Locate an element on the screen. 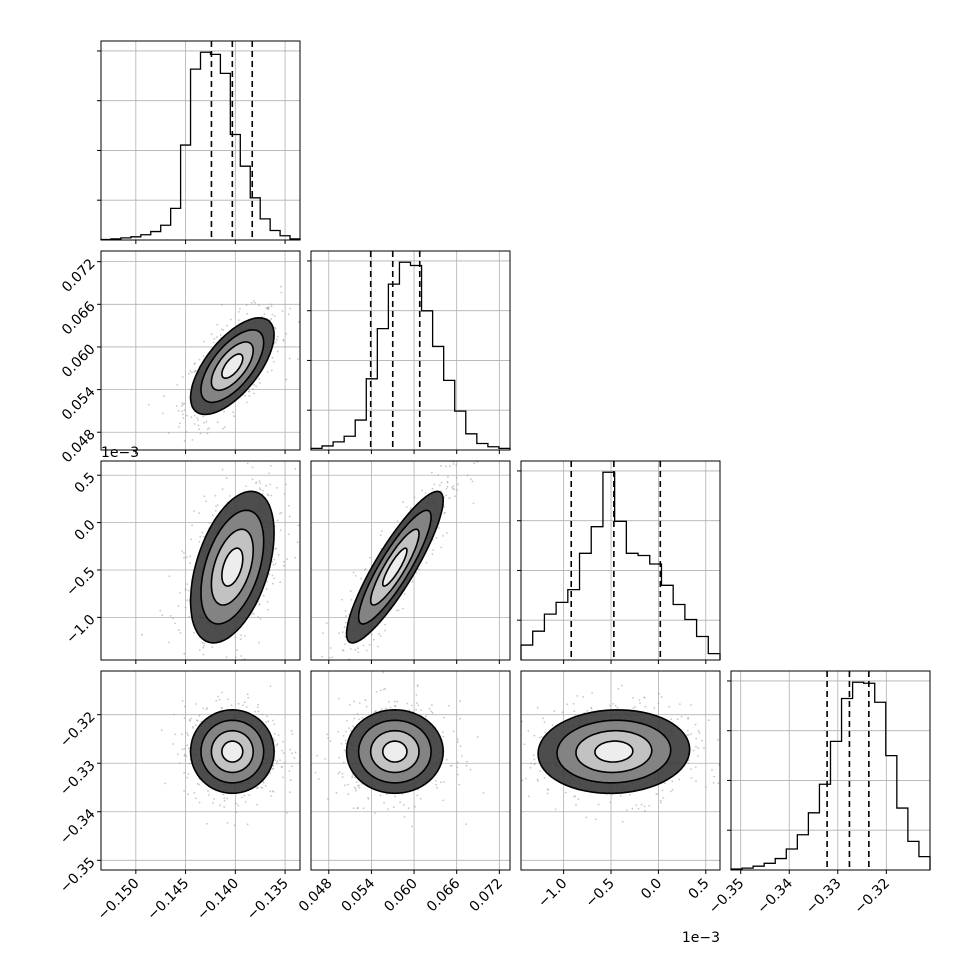 Image resolution: width=970 pixels, height=970 pixels. y-tick-label: 0.5 is located at coordinates (85, 483).